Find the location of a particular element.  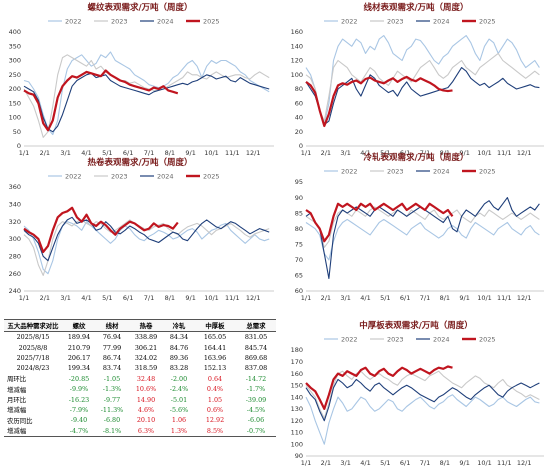

y-tick-label: 200 is located at coordinates (15, 89).